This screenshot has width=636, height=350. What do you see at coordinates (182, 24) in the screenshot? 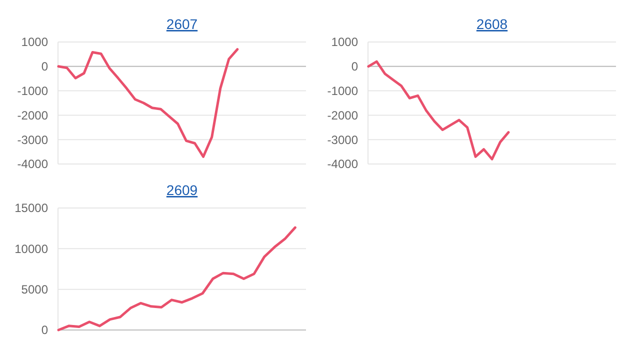
I see `chart-title: 2607` at bounding box center [182, 24].